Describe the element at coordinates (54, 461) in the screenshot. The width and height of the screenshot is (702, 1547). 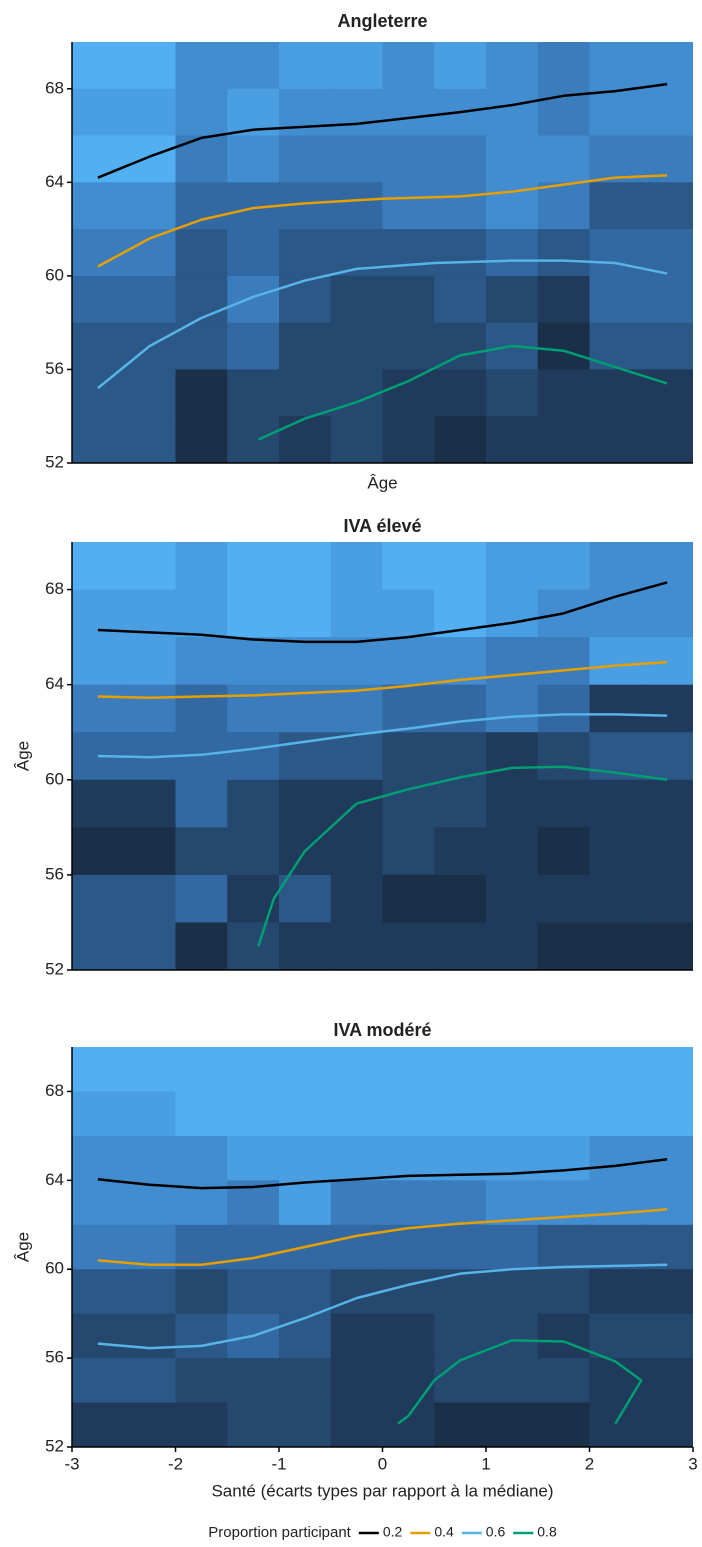
I see `y-tick-label: 52` at that location.